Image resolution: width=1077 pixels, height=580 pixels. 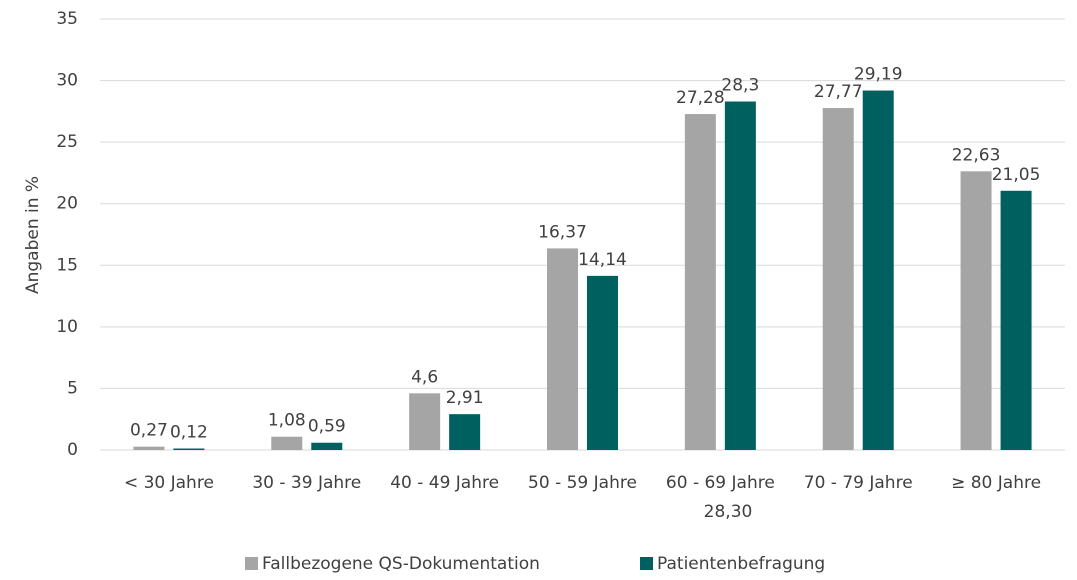 I want to click on value-label: 1,08, so click(x=287, y=421).